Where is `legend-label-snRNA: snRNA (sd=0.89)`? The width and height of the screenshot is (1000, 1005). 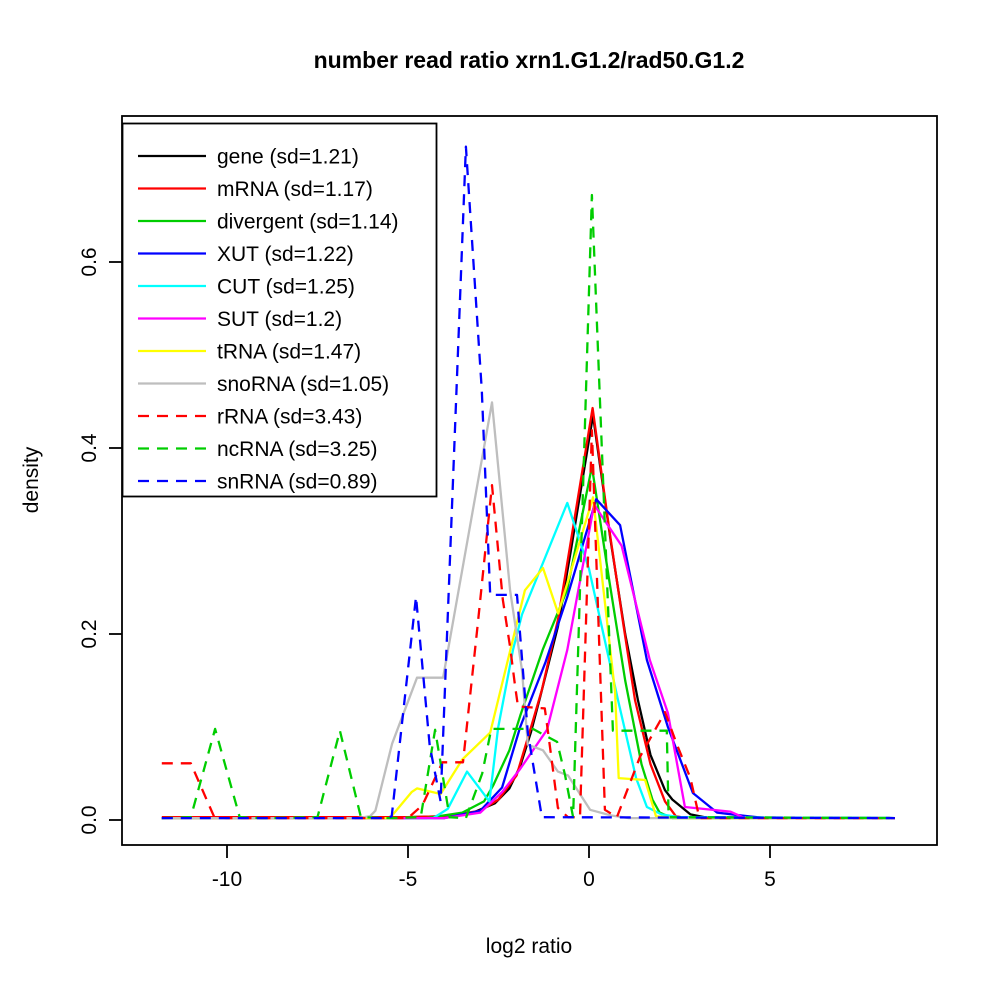
legend-label-snRNA: snRNA (sd=0.89) is located at coordinates (297, 482).